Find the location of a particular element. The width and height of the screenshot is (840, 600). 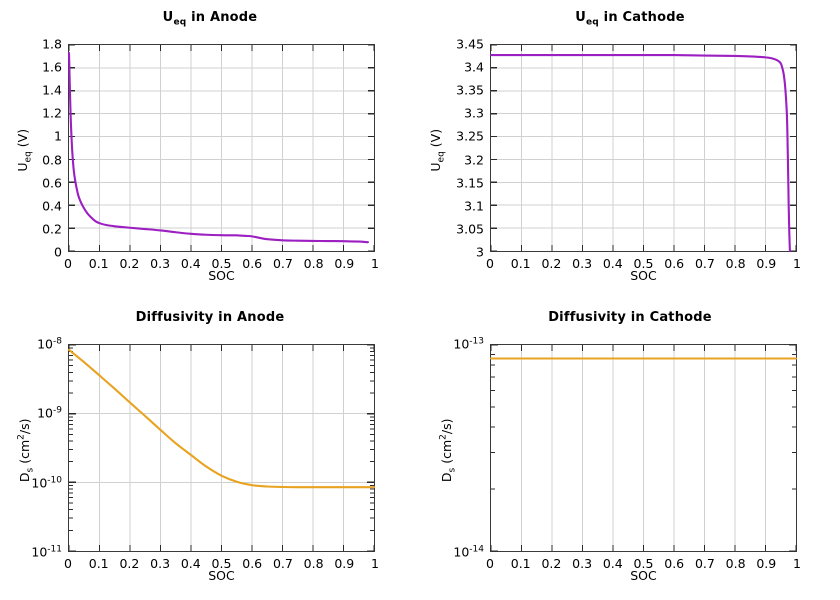

plot-canvas-diffusivity-anode is located at coordinates (221, 448).